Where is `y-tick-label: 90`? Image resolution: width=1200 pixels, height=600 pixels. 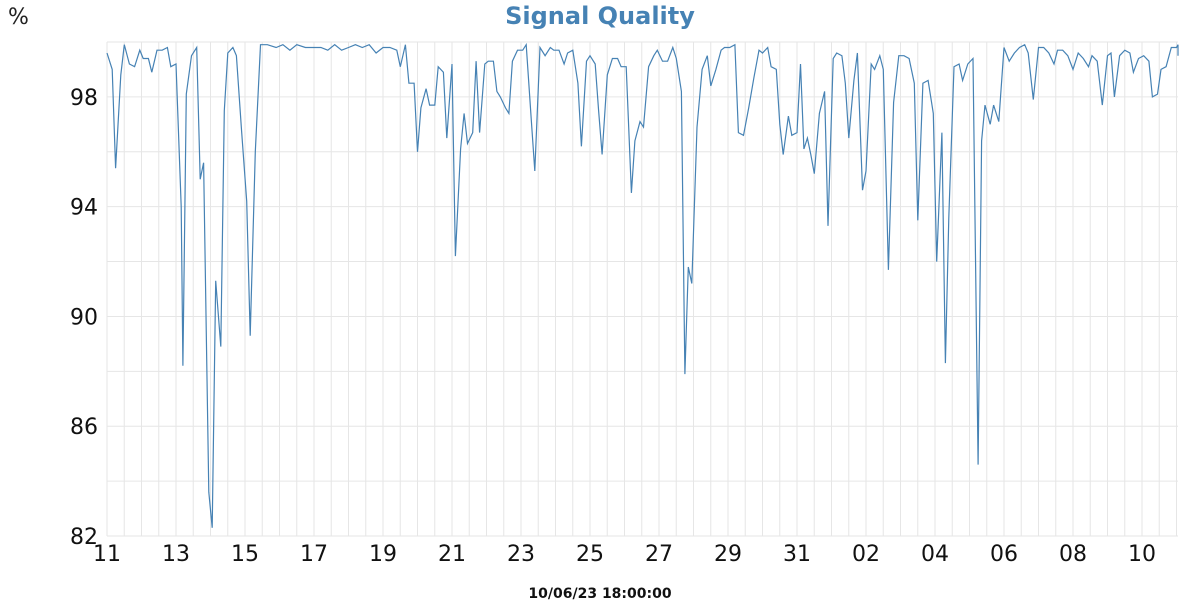
y-tick-label: 90 is located at coordinates (84, 317).